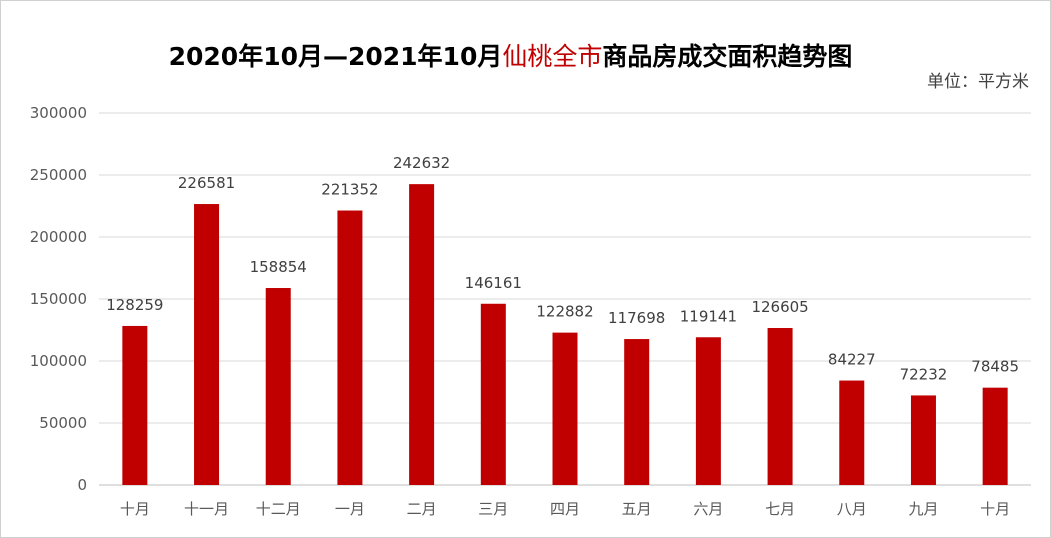 The width and height of the screenshot is (1051, 538). Describe the element at coordinates (206, 183) in the screenshot. I see `data-label: 226581` at that location.